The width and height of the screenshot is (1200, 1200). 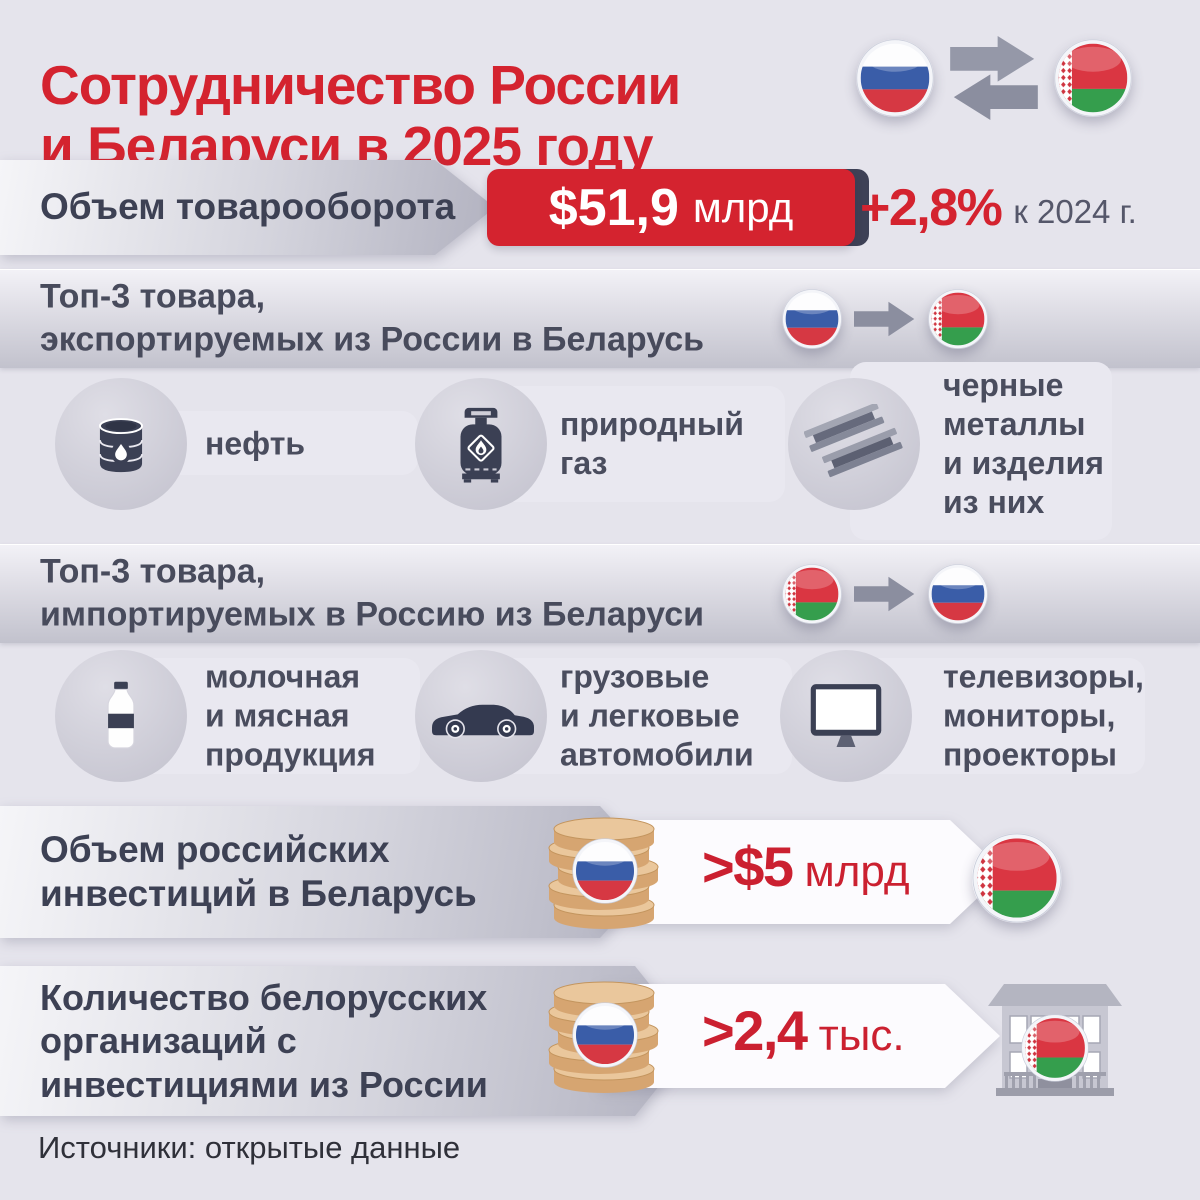 I want to click on organizations-value-row: >2,4 тыс., so click(x=803, y=1030).